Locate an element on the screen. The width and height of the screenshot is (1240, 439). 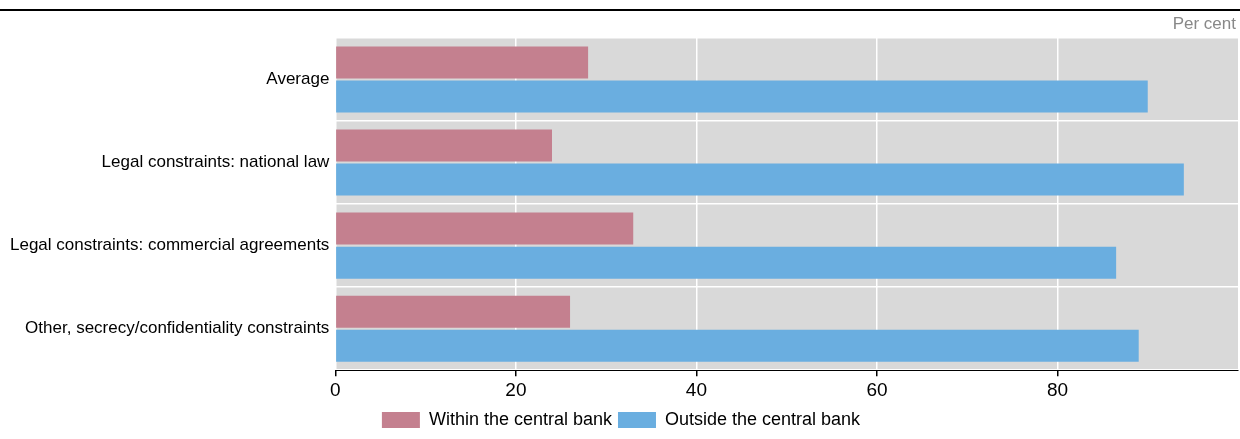
y-tick-label: Legal constraints: national law is located at coordinates (216, 162).